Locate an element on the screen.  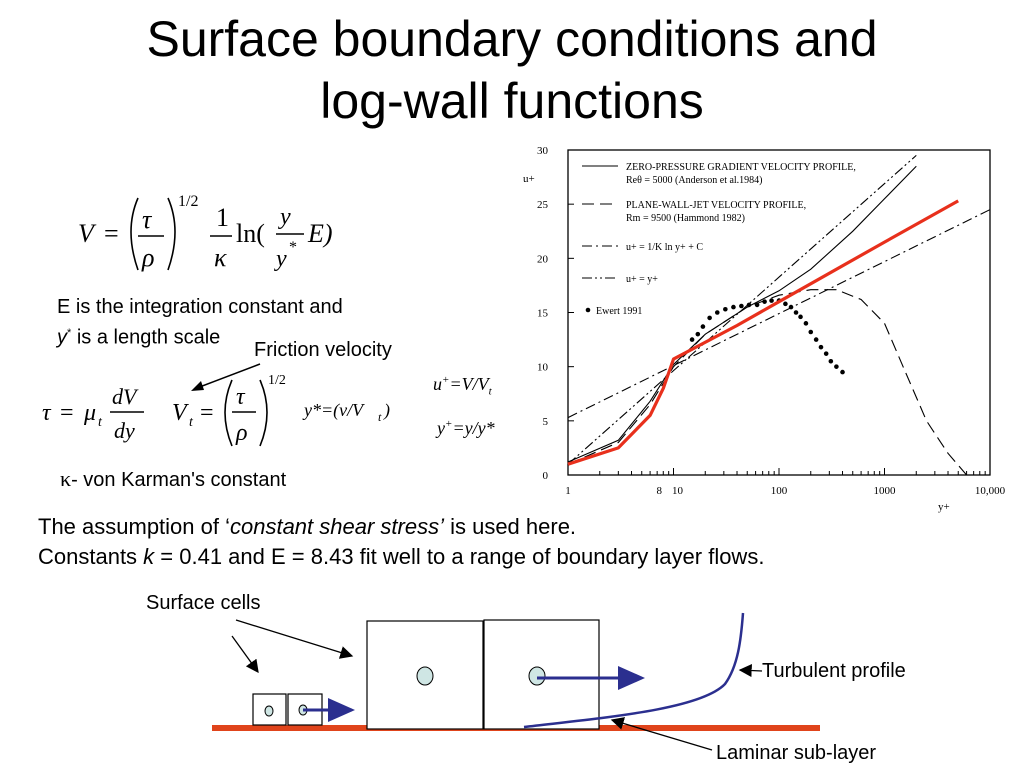
y-tick-label: 15 is located at coordinates (543, 314).